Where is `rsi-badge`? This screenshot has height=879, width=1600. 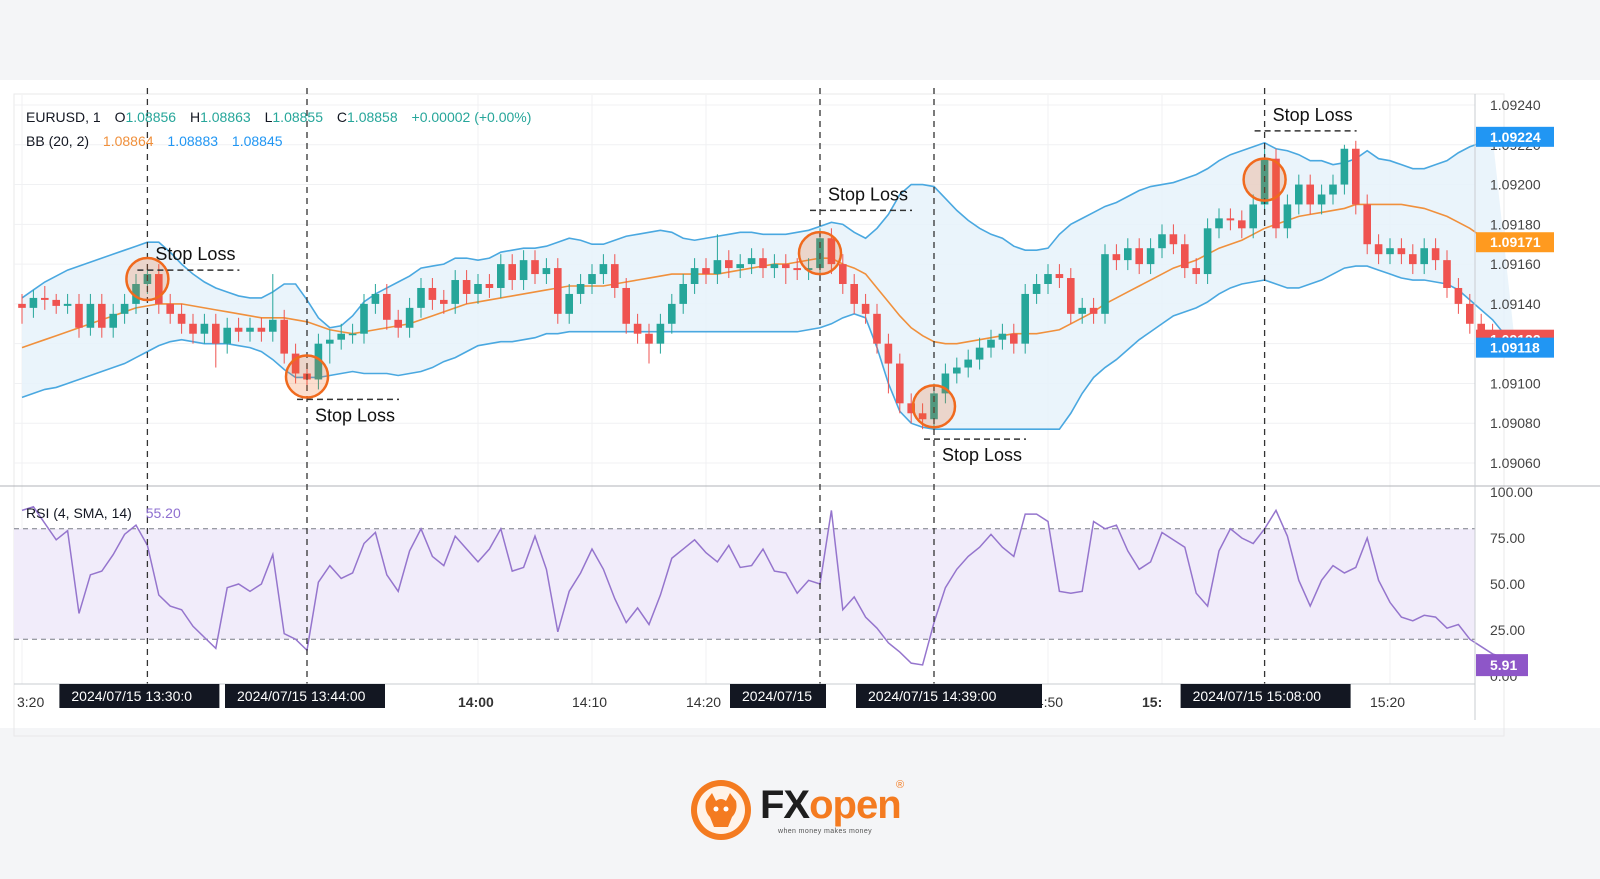
rsi-badge is located at coordinates (1502, 665).